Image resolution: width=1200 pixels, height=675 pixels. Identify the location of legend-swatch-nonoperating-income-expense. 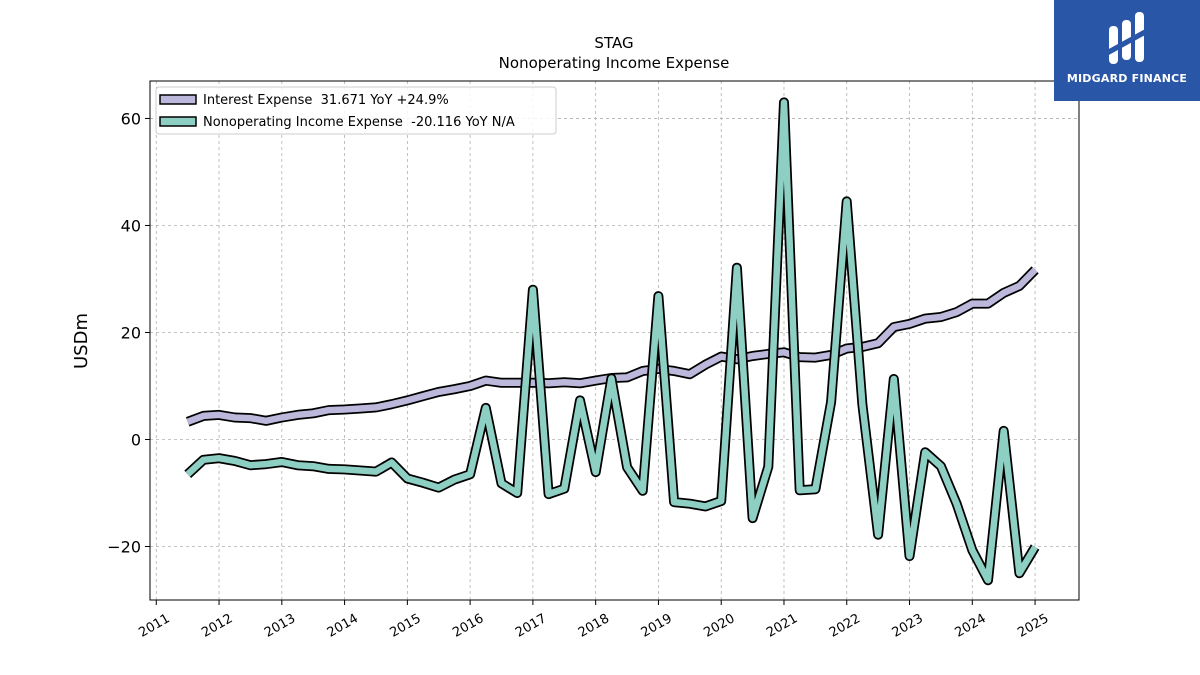
(178, 121).